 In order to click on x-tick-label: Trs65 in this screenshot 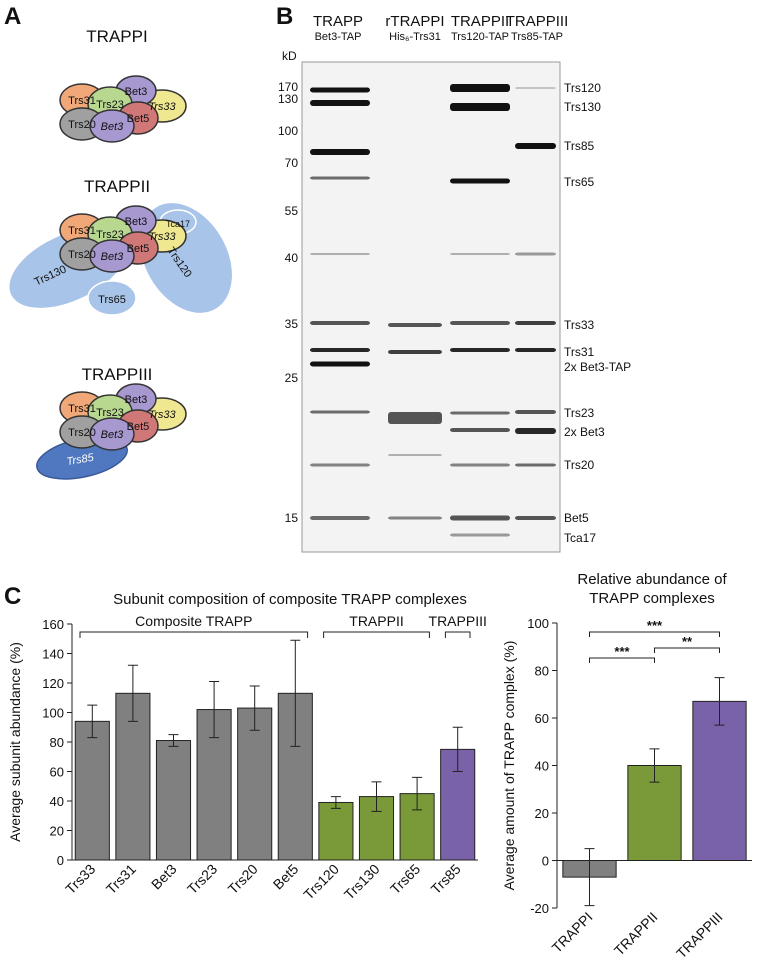, I will do `click(405, 879)`.